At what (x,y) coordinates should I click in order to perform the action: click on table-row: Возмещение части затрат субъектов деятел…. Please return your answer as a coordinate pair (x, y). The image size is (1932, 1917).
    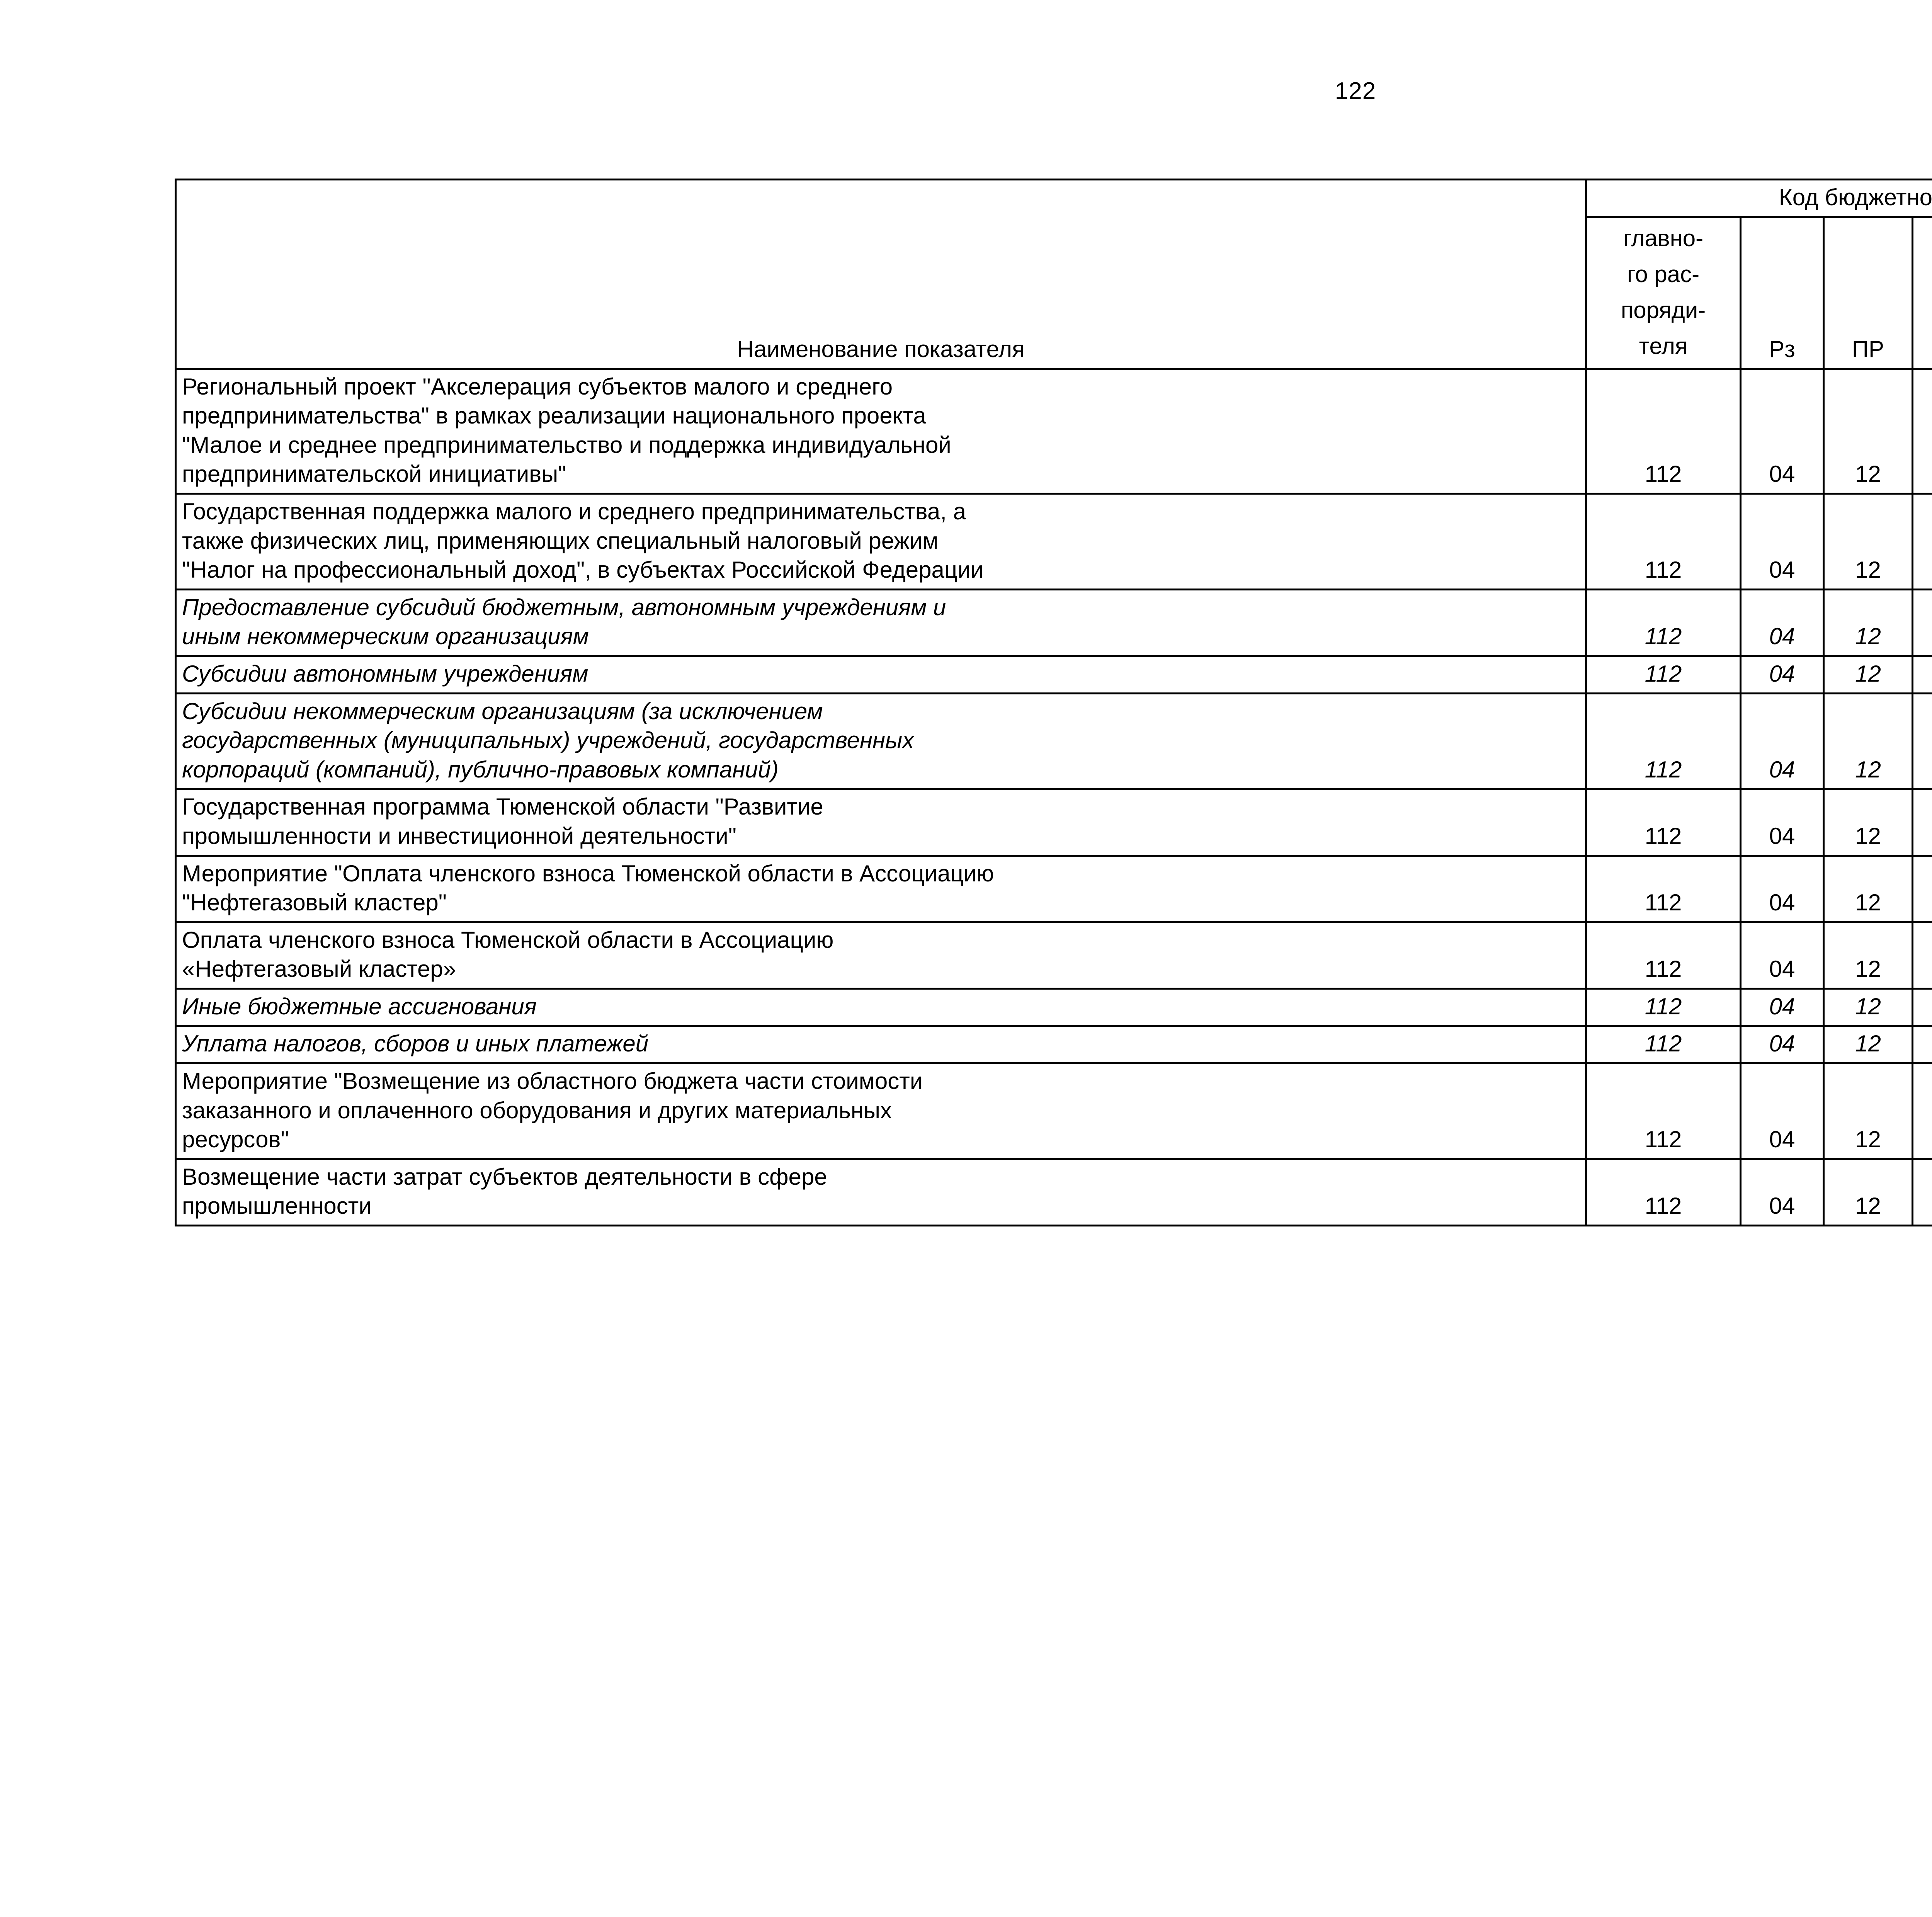
    Looking at the image, I should click on (1054, 1192).